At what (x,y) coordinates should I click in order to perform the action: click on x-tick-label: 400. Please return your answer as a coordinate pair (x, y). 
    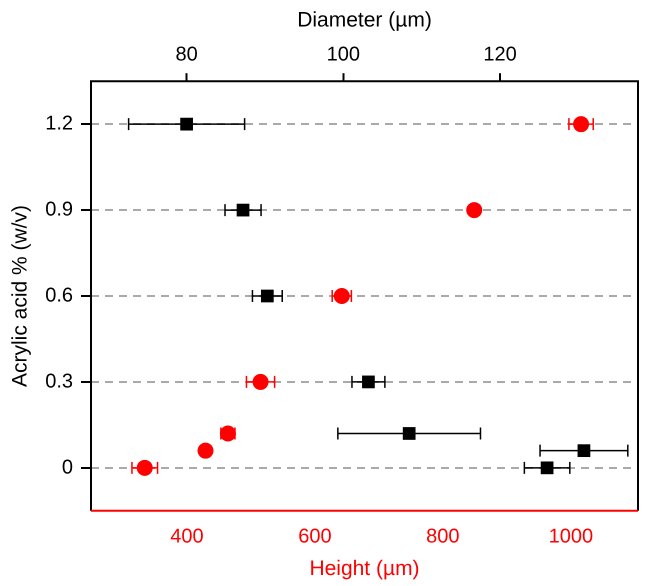
    Looking at the image, I should click on (187, 536).